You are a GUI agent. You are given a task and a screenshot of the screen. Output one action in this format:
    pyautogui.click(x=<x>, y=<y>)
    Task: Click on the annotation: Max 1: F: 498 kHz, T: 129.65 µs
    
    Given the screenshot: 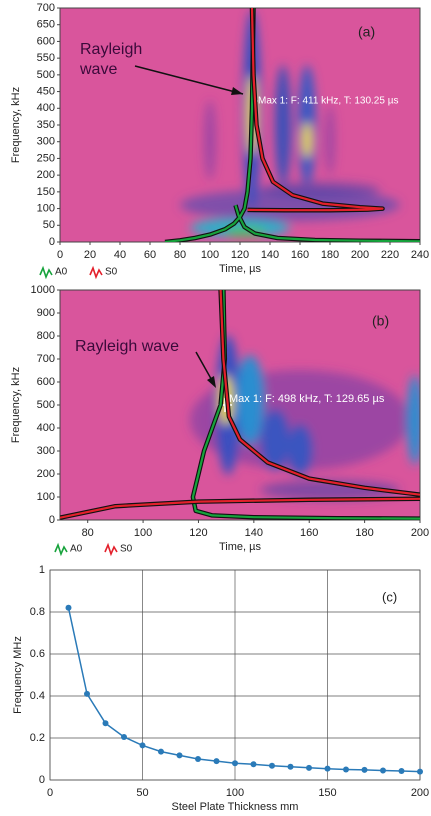 What is the action you would take?
    pyautogui.click(x=307, y=399)
    